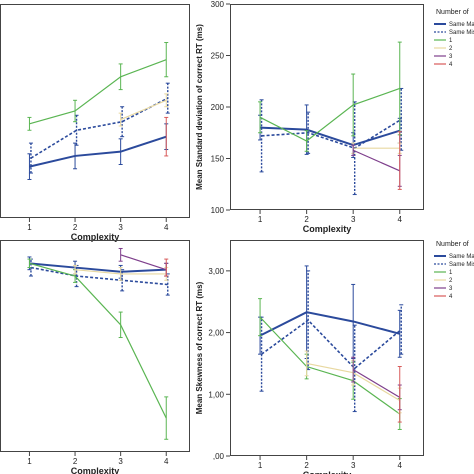 Image resolution: width=474 pixels, height=474 pixels. I want to click on y-tick-label: 200, so click(218, 107).